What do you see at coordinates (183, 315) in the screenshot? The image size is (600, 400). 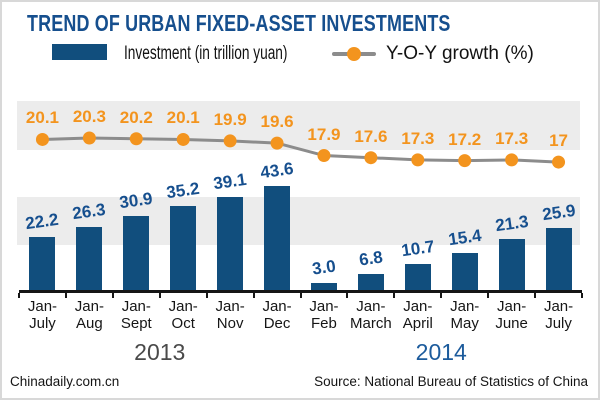 I see `x-axis-label: Jan- Oct` at bounding box center [183, 315].